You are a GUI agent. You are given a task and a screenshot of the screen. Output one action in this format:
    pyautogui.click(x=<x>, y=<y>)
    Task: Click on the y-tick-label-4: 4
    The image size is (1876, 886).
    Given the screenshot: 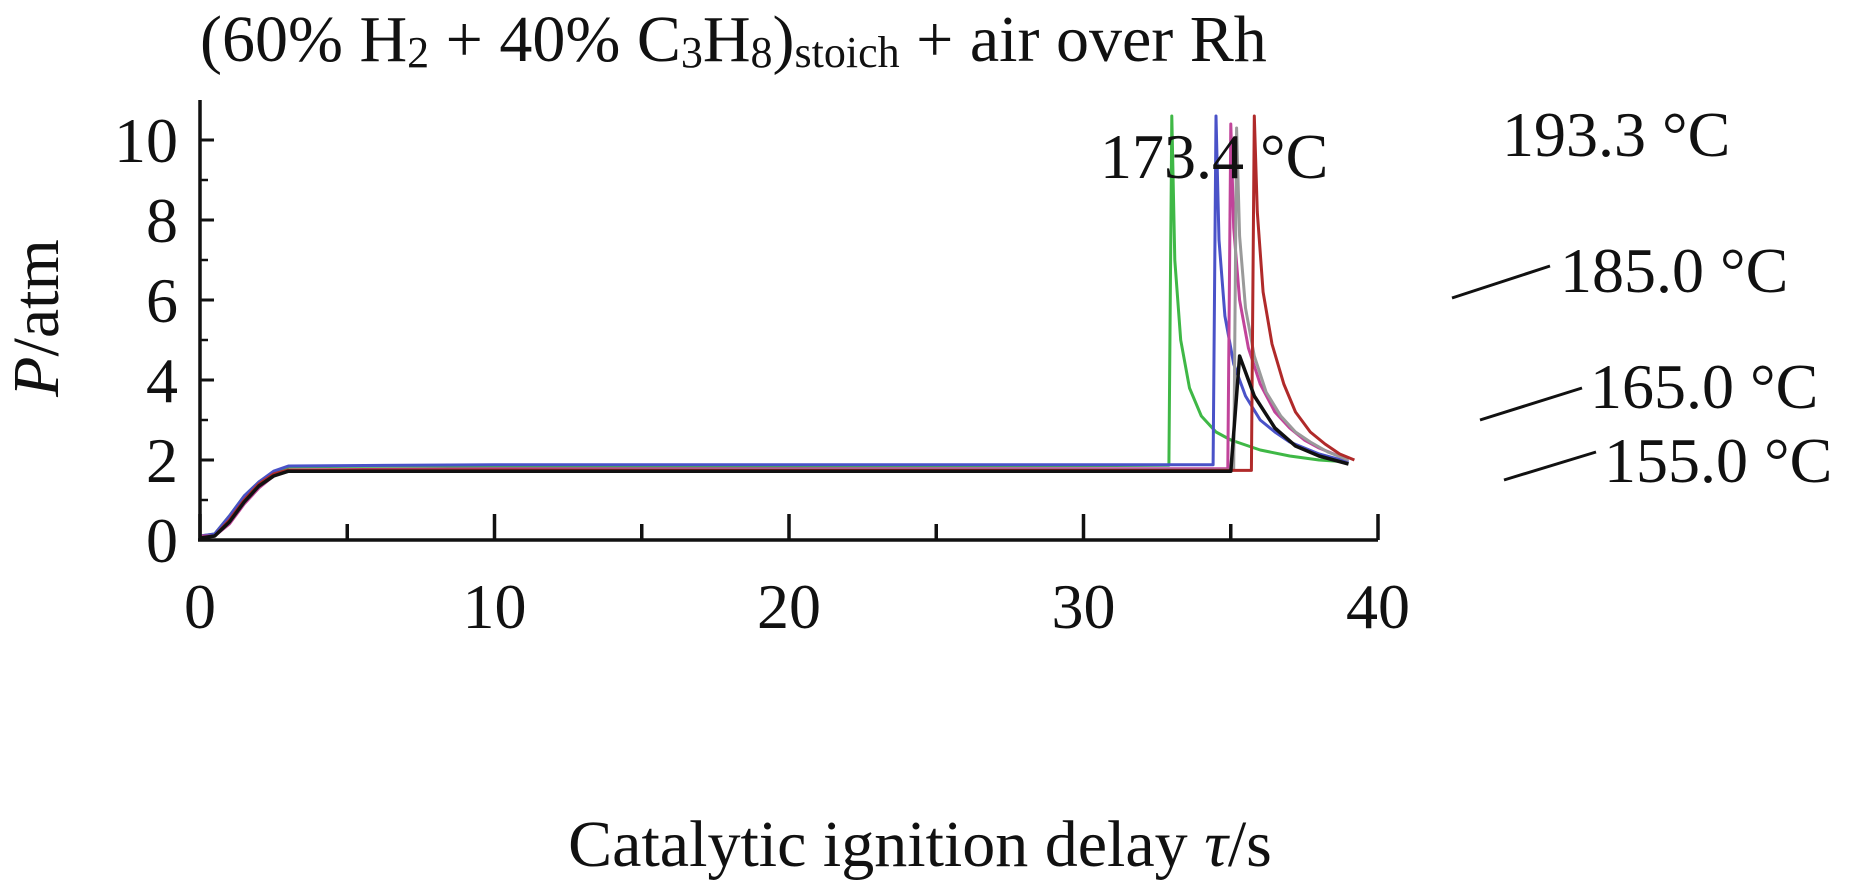 What is the action you would take?
    pyautogui.click(x=162, y=380)
    